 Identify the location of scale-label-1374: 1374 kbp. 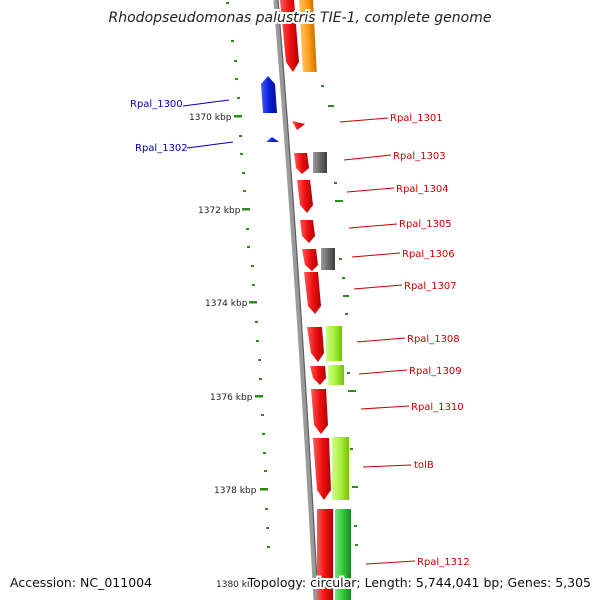
(226, 304).